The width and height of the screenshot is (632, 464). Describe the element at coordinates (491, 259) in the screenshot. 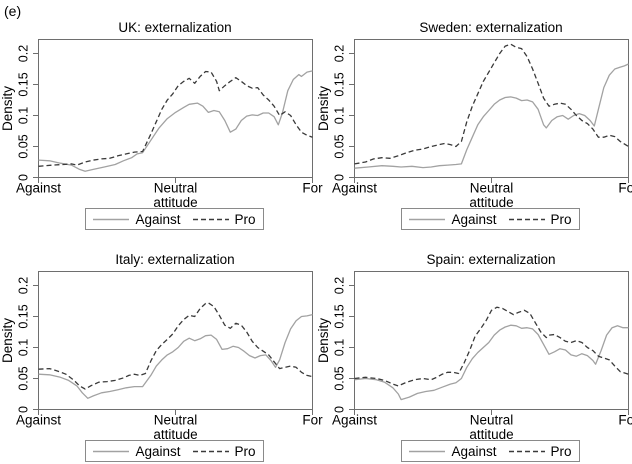

I see `panel-title: Spain: externalization` at that location.